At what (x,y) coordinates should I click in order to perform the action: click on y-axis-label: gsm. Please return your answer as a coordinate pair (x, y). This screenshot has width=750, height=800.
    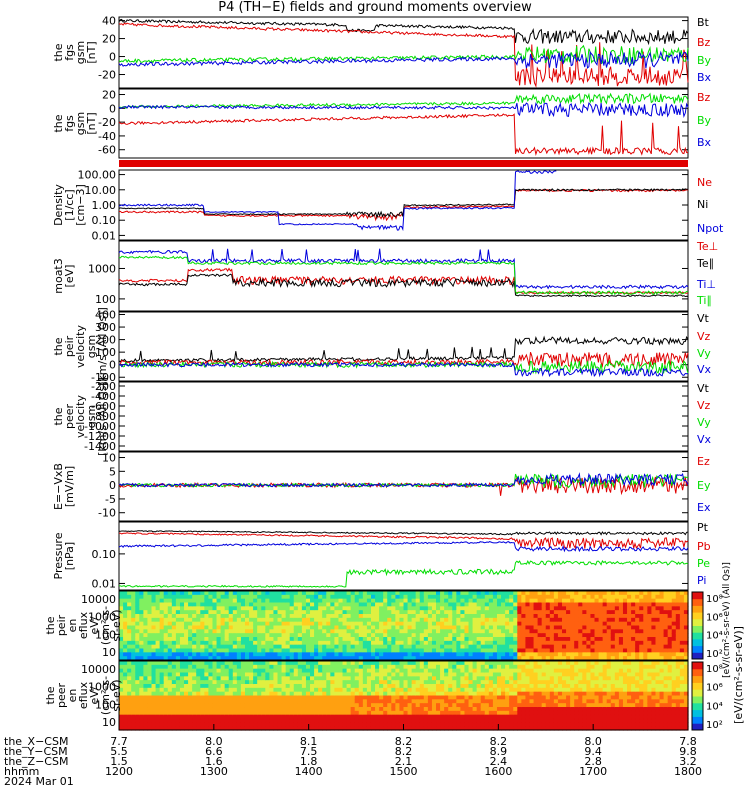
    Looking at the image, I should click on (91, 346).